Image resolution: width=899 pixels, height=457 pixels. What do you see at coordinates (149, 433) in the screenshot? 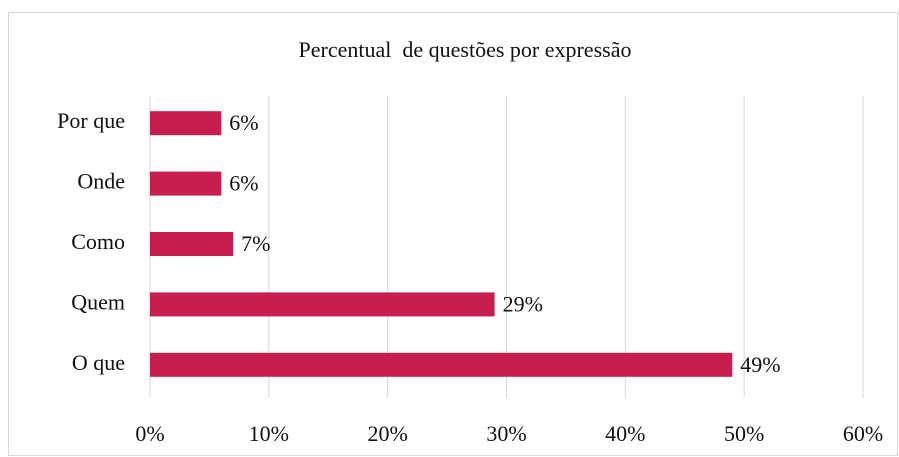
I see `x-tick-label: 0%` at bounding box center [149, 433].